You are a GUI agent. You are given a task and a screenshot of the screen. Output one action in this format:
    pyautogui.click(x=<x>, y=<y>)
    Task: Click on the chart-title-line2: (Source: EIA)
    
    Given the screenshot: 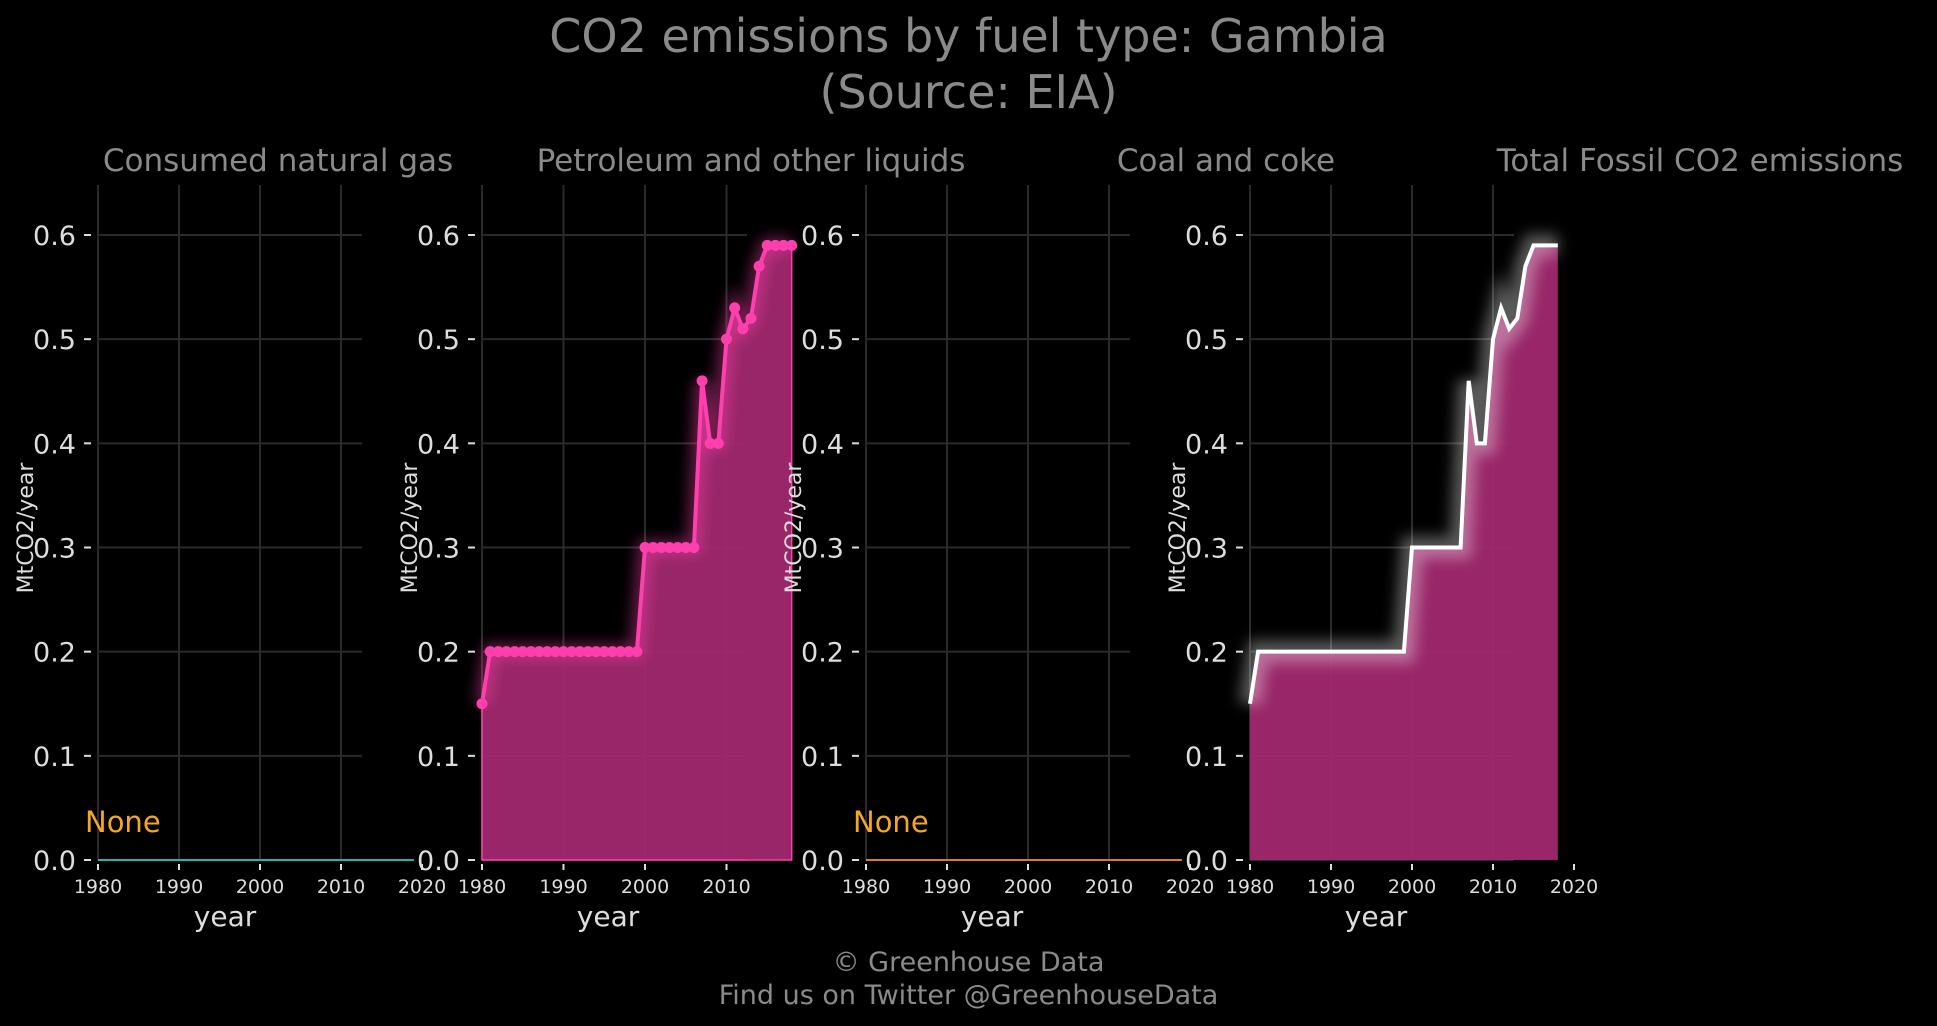 What is the action you would take?
    pyautogui.click(x=968, y=92)
    